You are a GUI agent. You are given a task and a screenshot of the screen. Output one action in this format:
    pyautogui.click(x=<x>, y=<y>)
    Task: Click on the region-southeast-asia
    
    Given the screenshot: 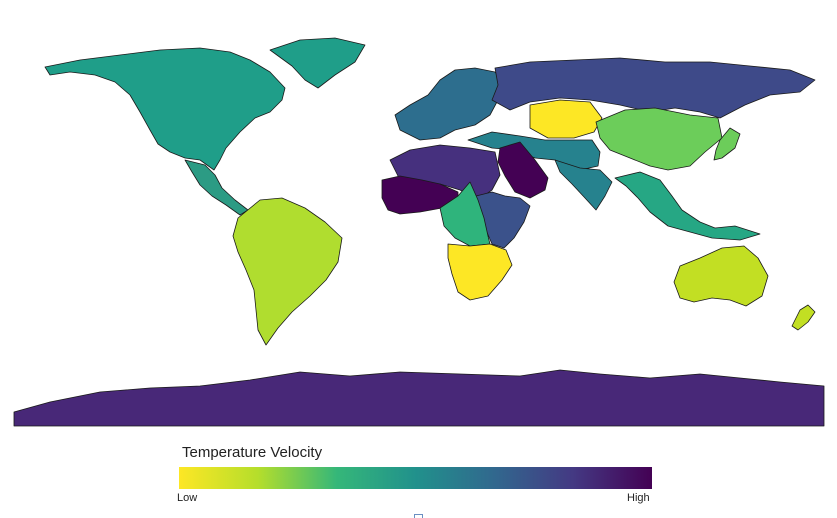 What is the action you would take?
    pyautogui.click(x=687, y=206)
    